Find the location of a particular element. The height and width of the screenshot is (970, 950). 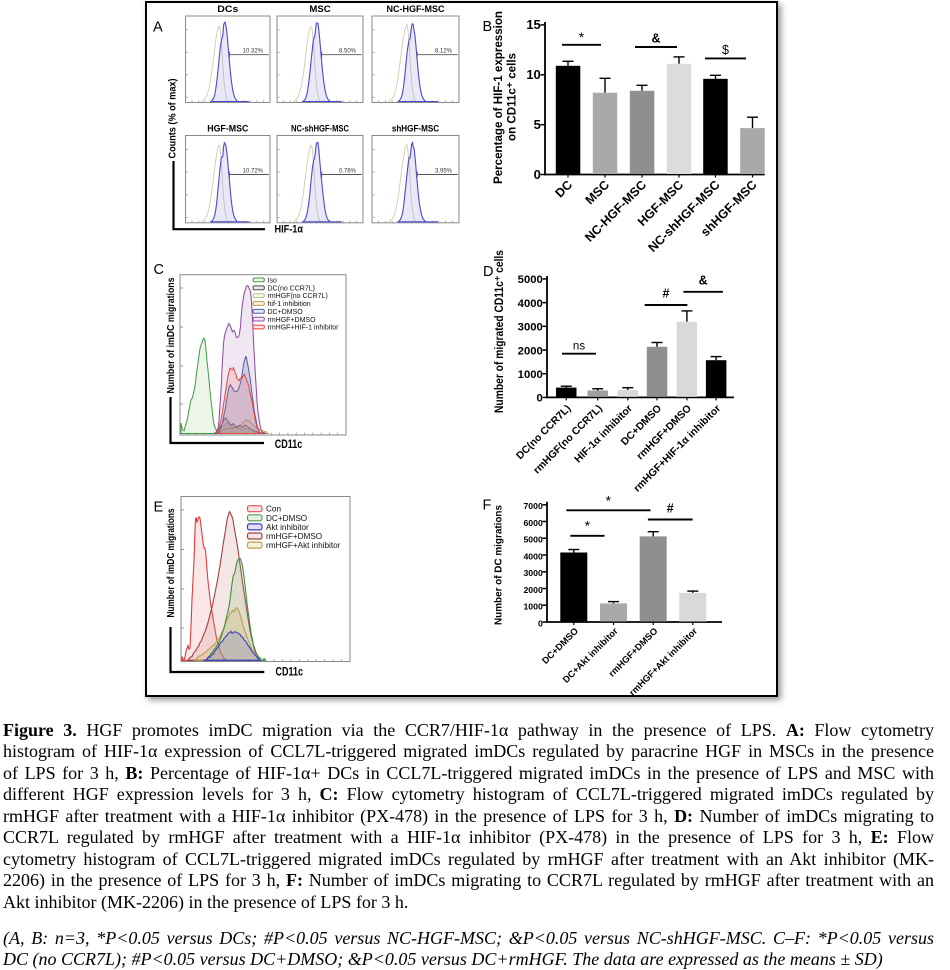

svg-text: Akt inhibitor is located at coordinates (287, 527).